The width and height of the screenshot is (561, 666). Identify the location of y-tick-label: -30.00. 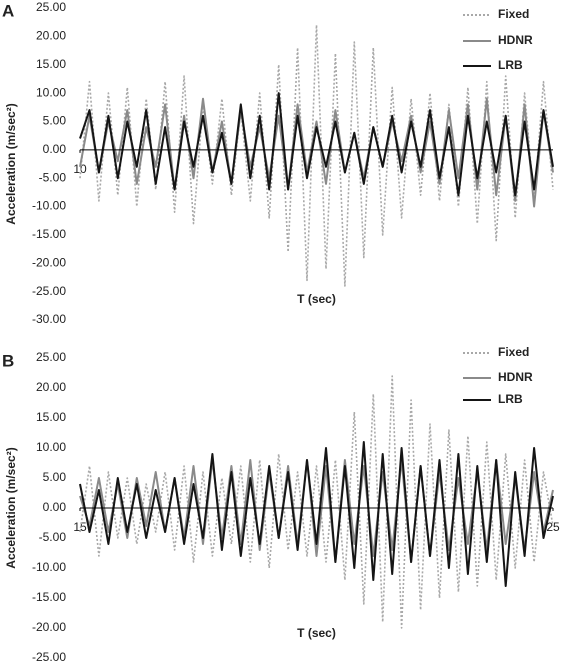
(49, 319).